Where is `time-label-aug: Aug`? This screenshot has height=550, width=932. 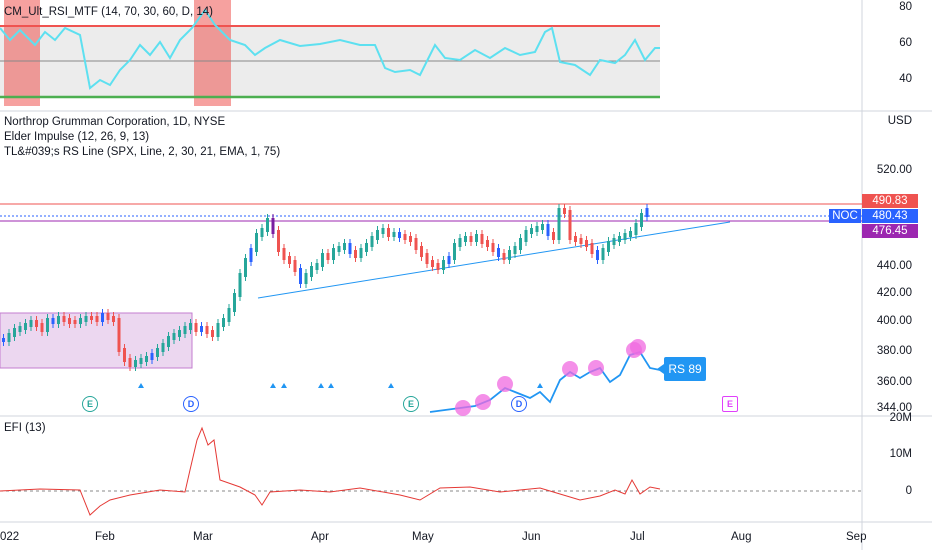
time-label-aug: Aug is located at coordinates (741, 537).